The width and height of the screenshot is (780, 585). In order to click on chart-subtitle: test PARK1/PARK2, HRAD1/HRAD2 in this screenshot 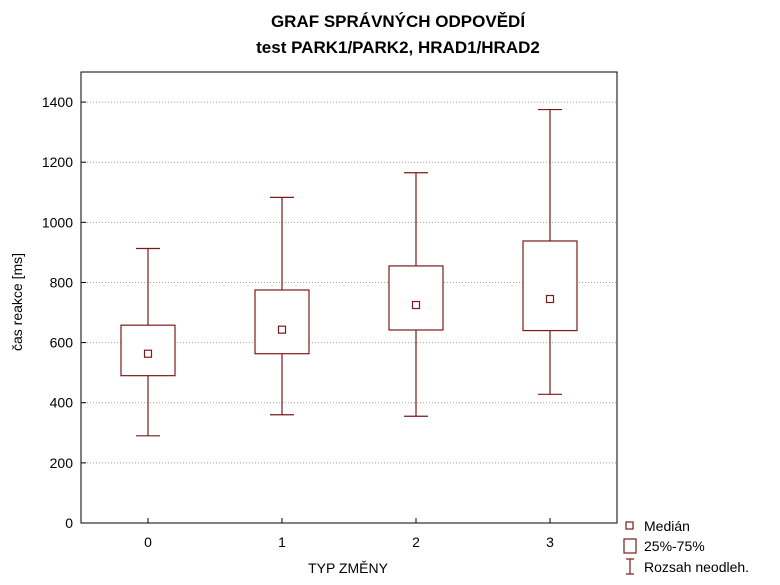, I will do `click(398, 47)`.